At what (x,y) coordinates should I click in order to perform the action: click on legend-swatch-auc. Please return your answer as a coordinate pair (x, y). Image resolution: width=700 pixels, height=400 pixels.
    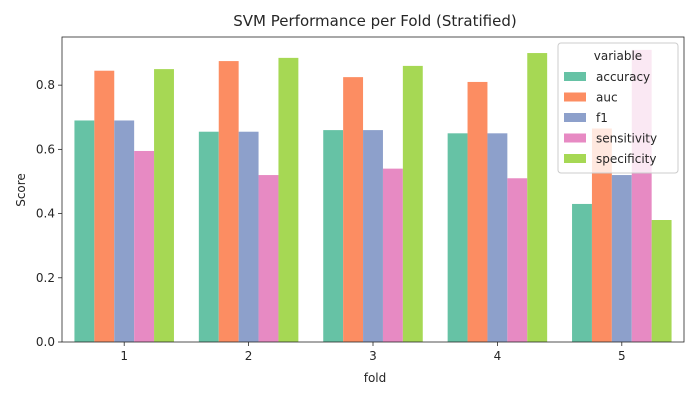
    Looking at the image, I should click on (575, 97).